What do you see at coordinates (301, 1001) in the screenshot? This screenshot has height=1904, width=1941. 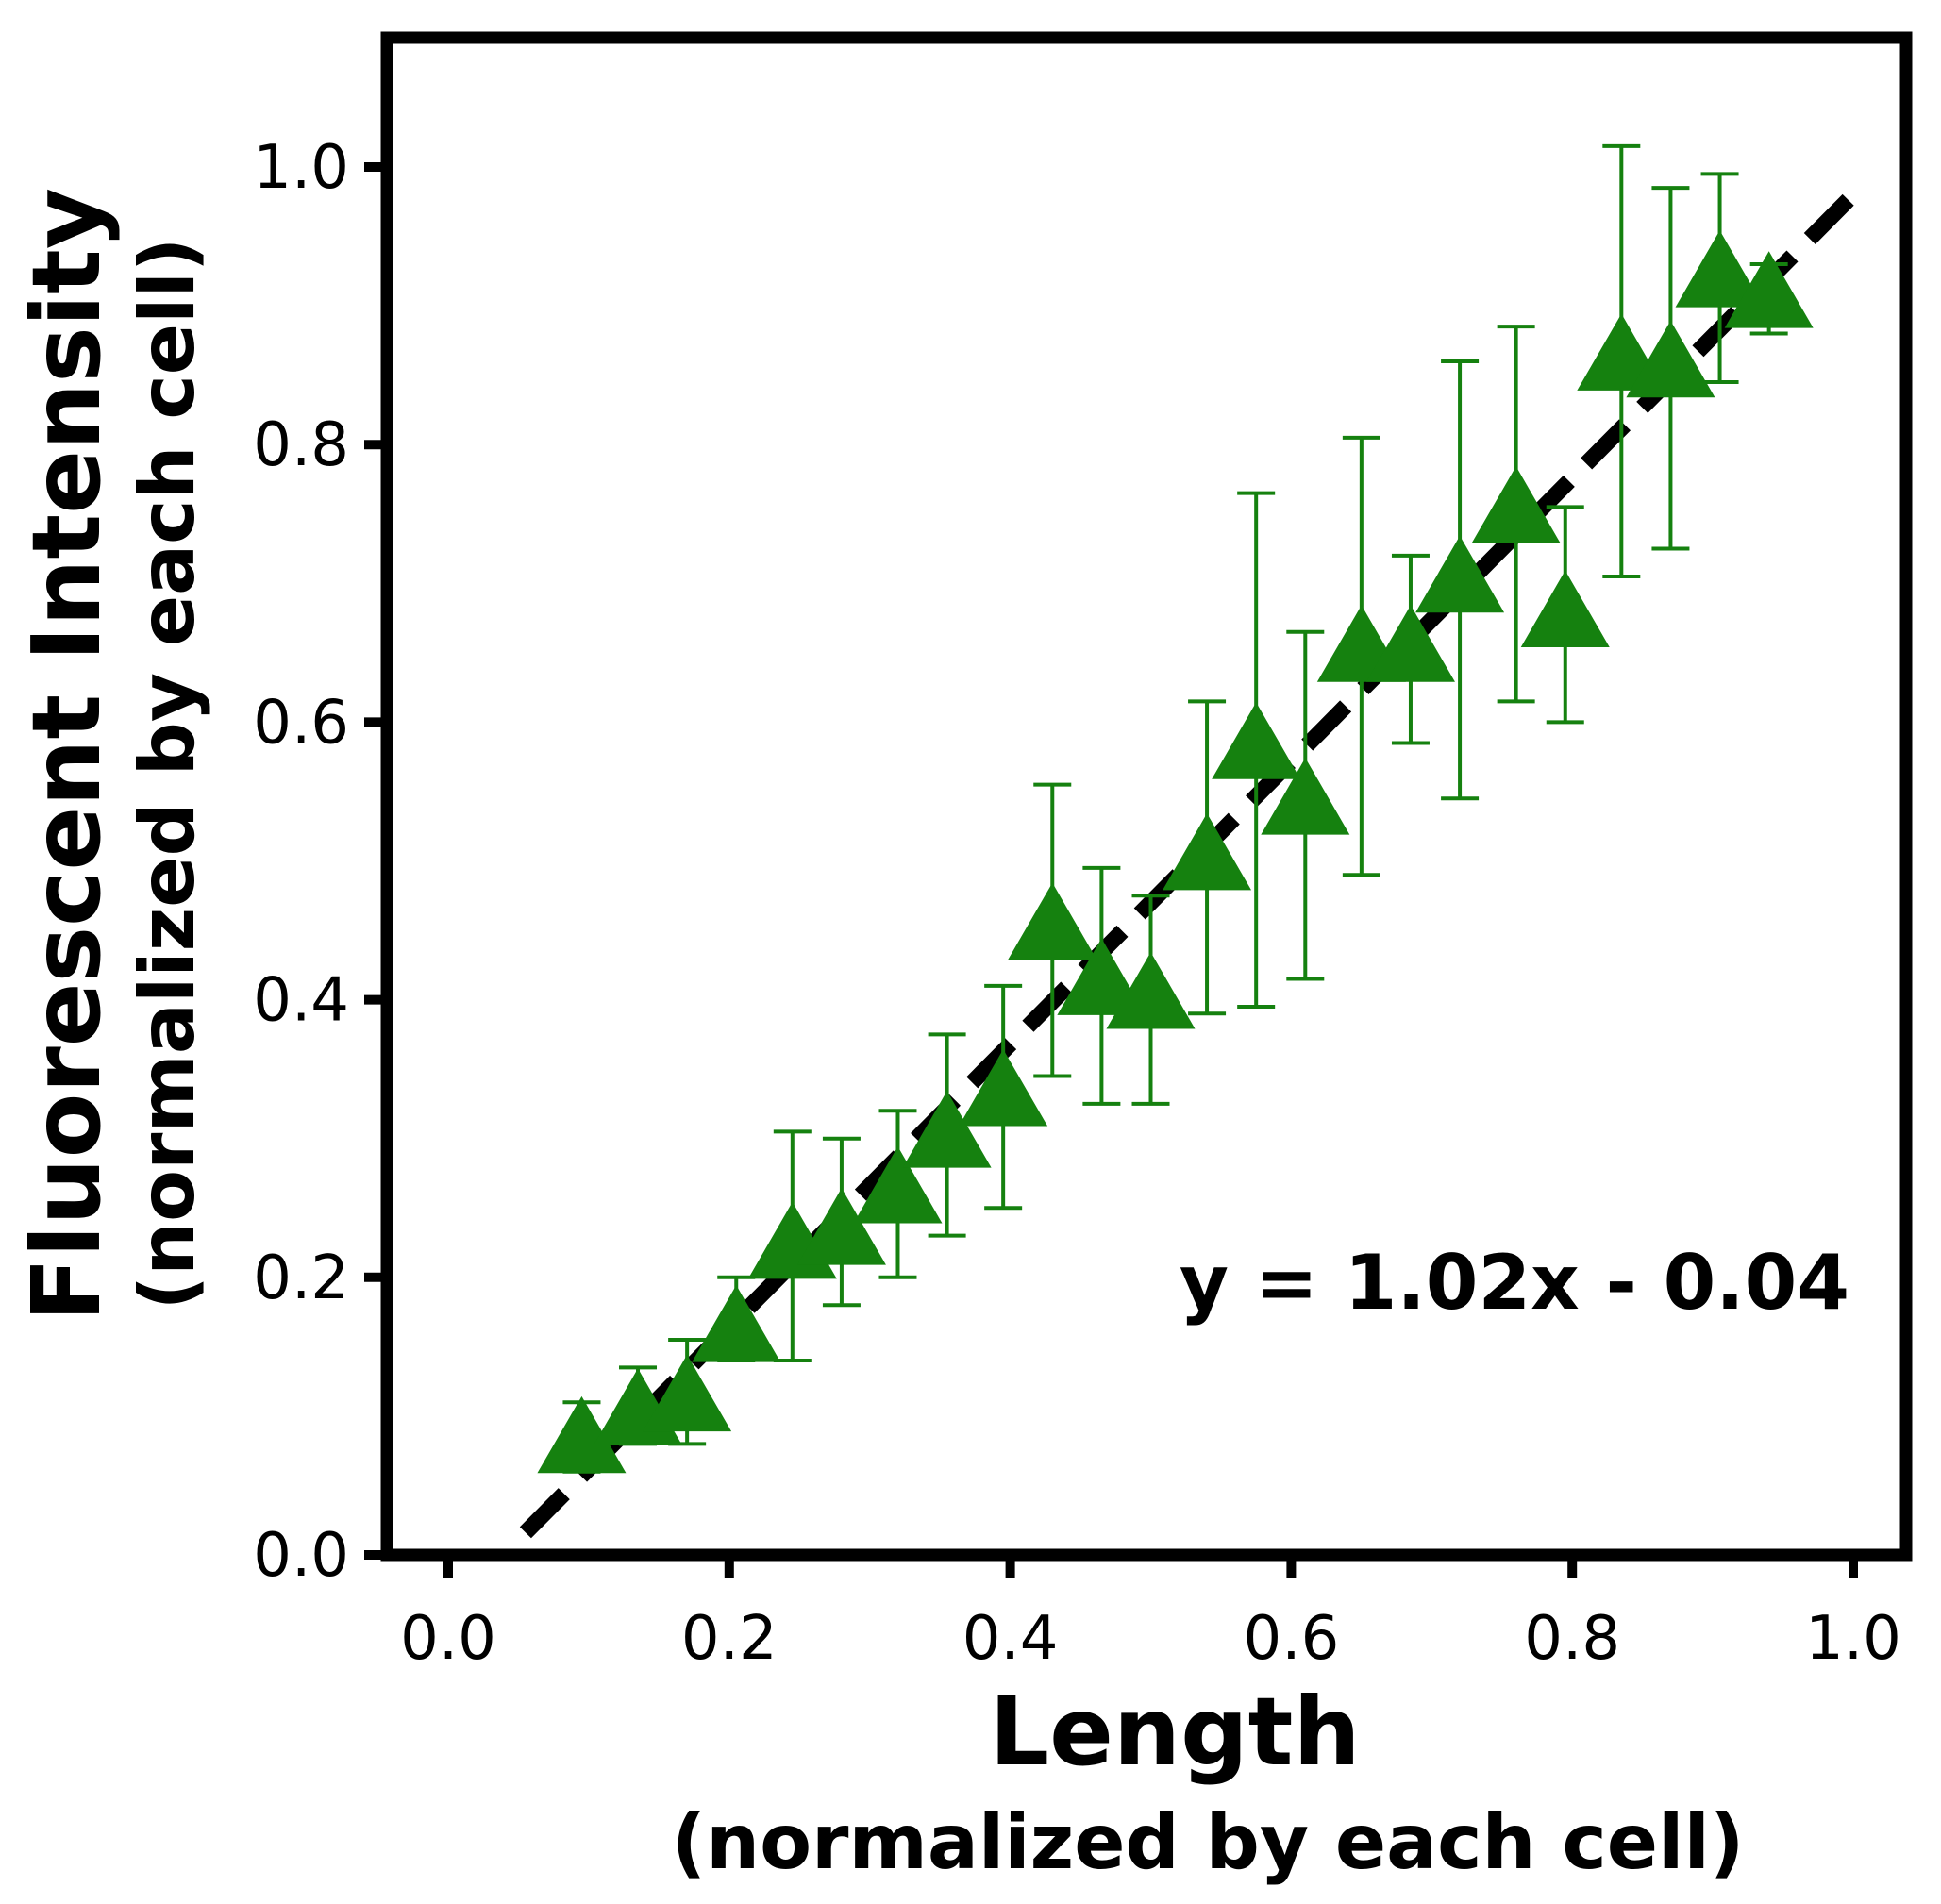 I see `y-tick-label: 0.4` at bounding box center [301, 1001].